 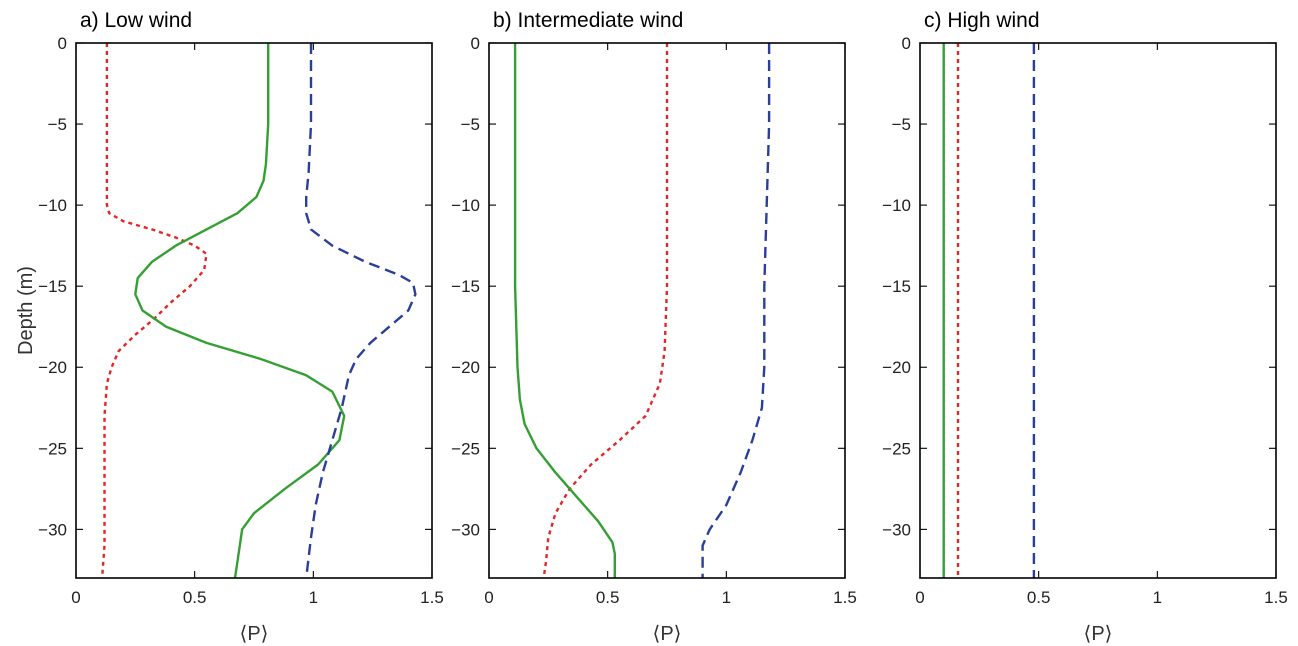 What do you see at coordinates (588, 20) in the screenshot?
I see `panel-title: b) Intermediate wind` at bounding box center [588, 20].